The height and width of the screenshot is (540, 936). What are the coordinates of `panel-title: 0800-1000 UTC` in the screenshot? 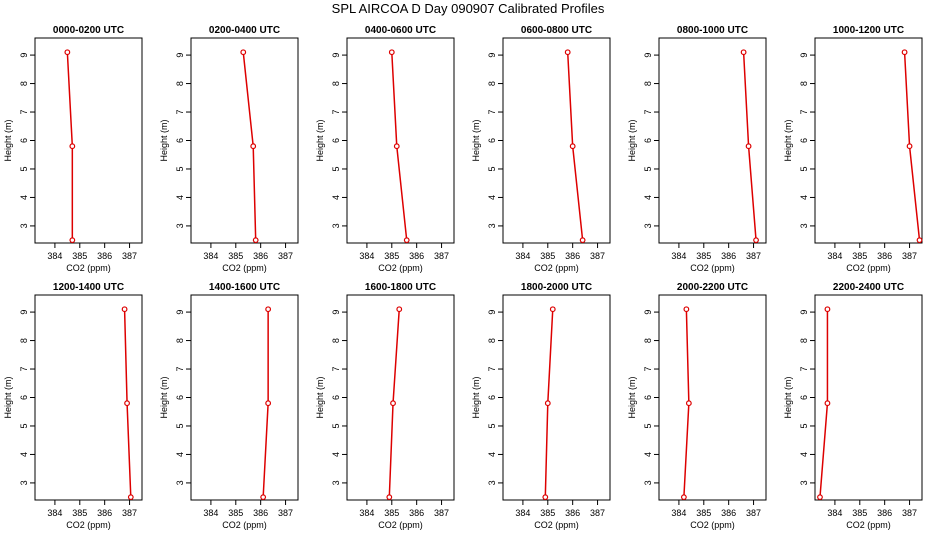 It's located at (712, 30).